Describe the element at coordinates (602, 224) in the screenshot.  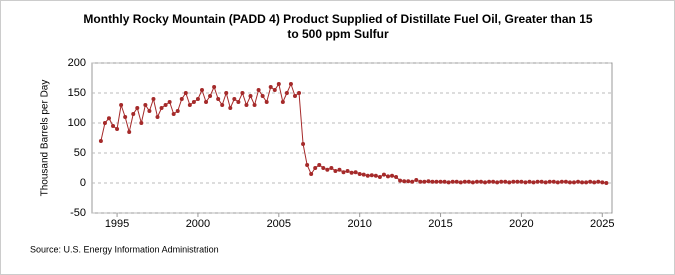
I see `x-tick-label: 2025` at that location.